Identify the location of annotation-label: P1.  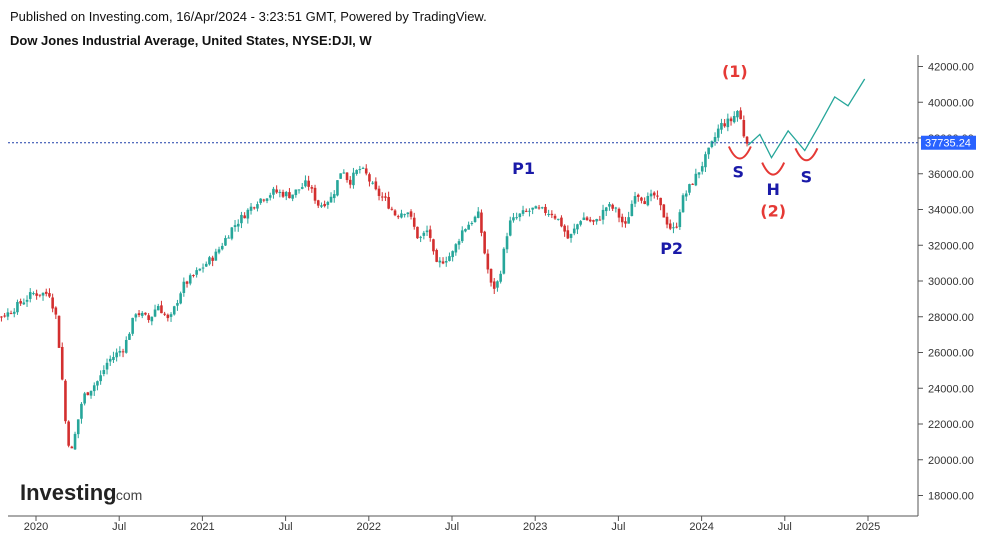
(523, 168).